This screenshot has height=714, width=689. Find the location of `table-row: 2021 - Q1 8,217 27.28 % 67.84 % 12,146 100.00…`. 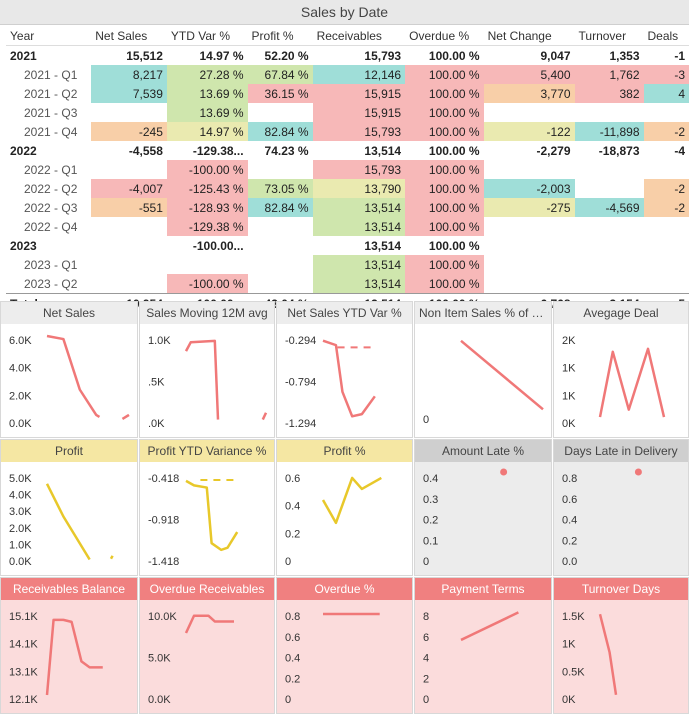

table-row: 2021 - Q1 8,217 27.28 % 67.84 % 12,146 100.00… is located at coordinates (347, 74).